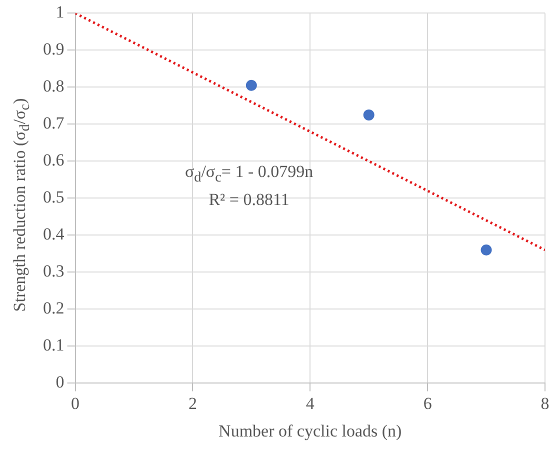  Describe the element at coordinates (310, 403) in the screenshot. I see `x-tick-label: 4` at that location.